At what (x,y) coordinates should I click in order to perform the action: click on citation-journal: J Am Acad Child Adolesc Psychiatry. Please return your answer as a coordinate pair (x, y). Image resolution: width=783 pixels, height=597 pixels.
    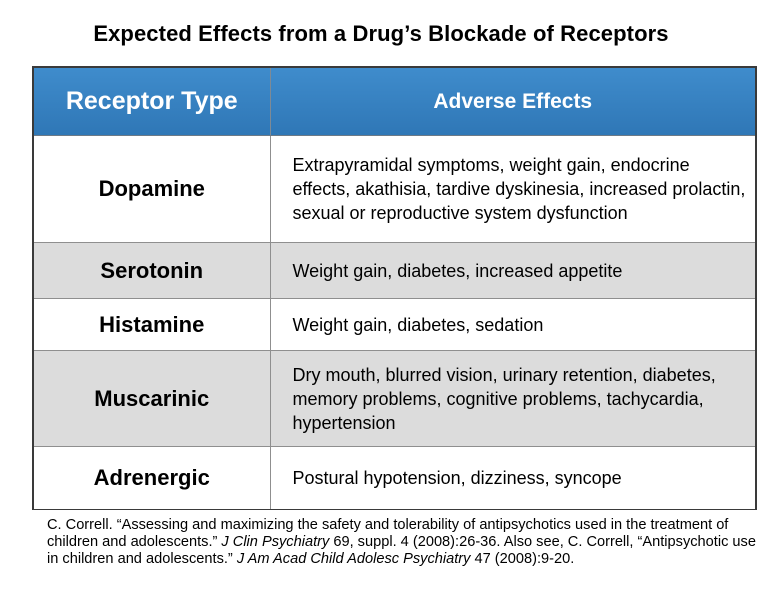
    Looking at the image, I should click on (353, 559).